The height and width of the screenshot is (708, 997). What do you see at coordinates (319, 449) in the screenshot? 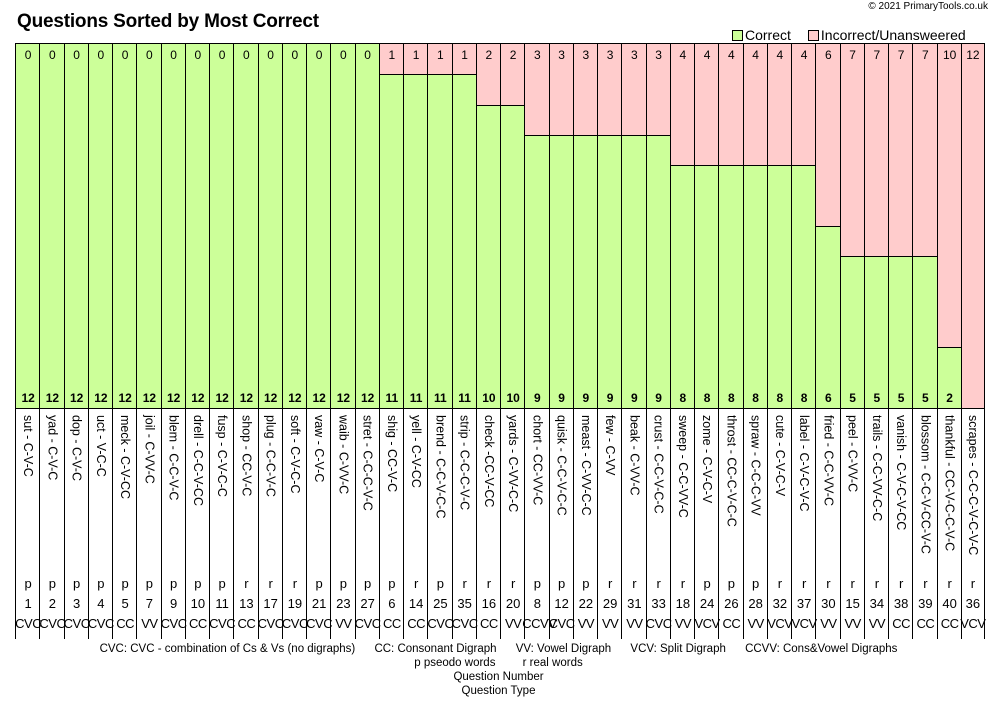
I see `question-word-label: vaw - C-V-C` at bounding box center [319, 449].